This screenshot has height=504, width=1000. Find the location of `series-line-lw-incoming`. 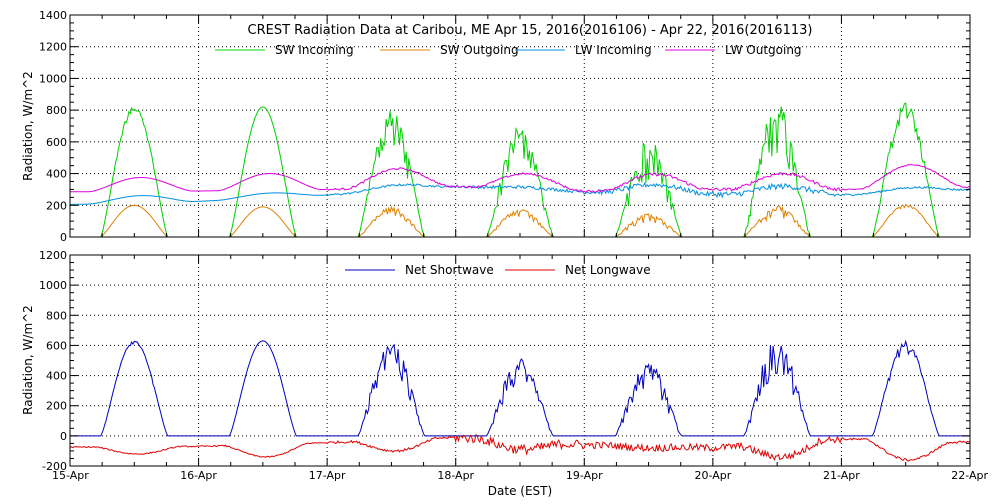

series-line-lw-incoming is located at coordinates (520, 193).